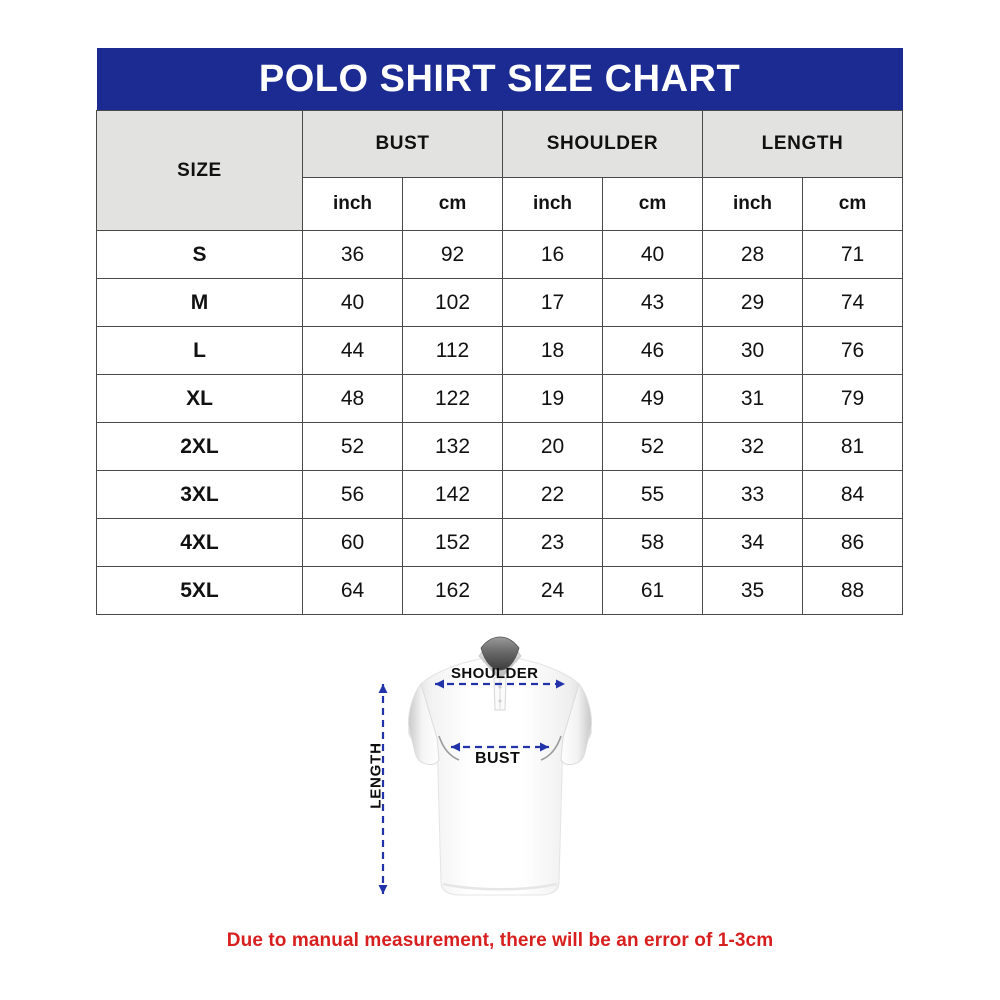 Image resolution: width=1000 pixels, height=1000 pixels. Describe the element at coordinates (544, 747) in the screenshot. I see `bust-arrow-right` at that location.